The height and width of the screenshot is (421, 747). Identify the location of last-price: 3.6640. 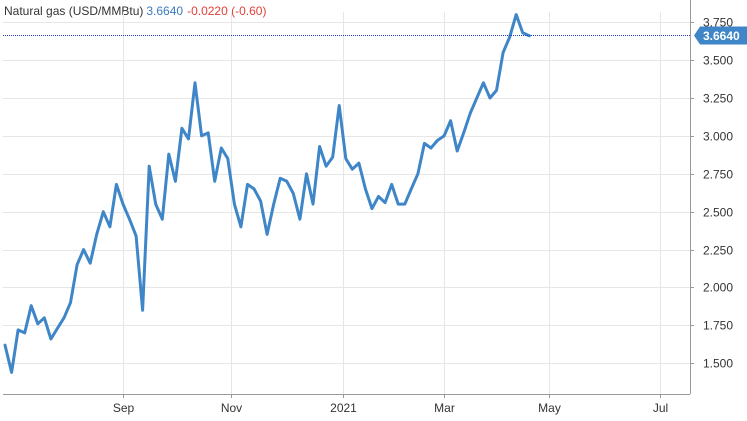
(165, 11).